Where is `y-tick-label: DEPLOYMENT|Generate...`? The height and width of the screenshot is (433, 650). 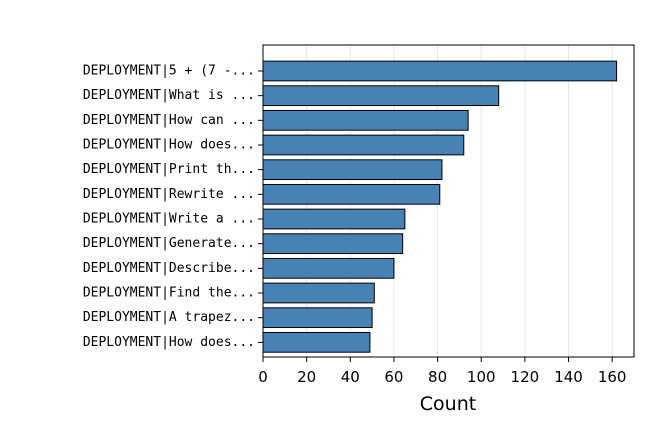
y-tick-label: DEPLOYMENT|Generate... is located at coordinates (169, 243).